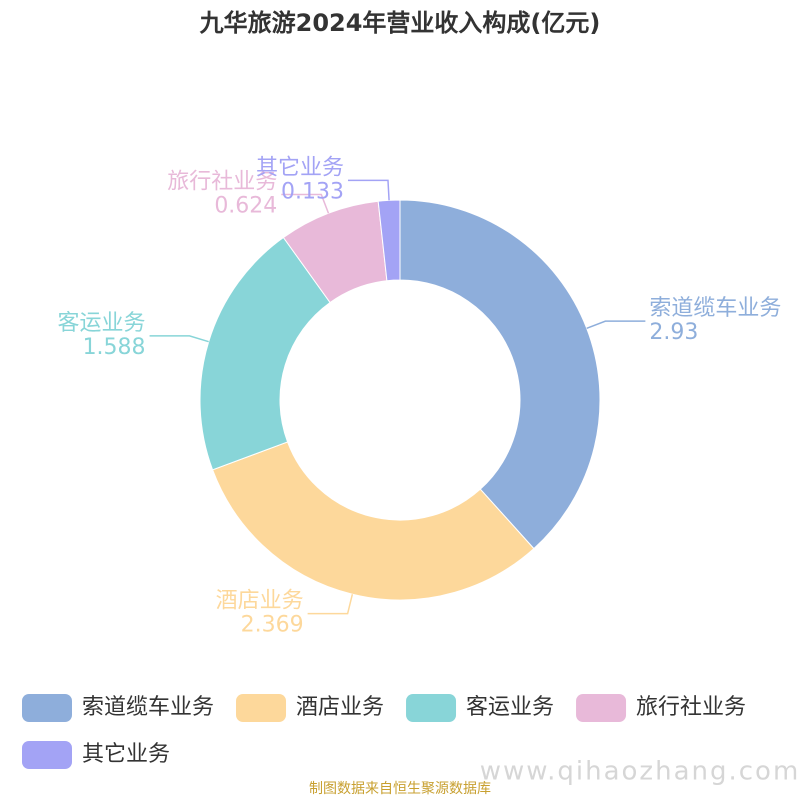  I want to click on value-label: 0.624, so click(245, 206).